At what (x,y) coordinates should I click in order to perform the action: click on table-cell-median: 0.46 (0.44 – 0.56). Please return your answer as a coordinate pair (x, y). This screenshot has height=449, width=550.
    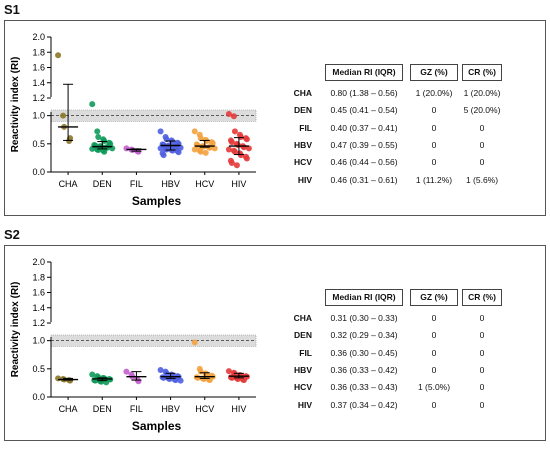
    Looking at the image, I should click on (364, 162).